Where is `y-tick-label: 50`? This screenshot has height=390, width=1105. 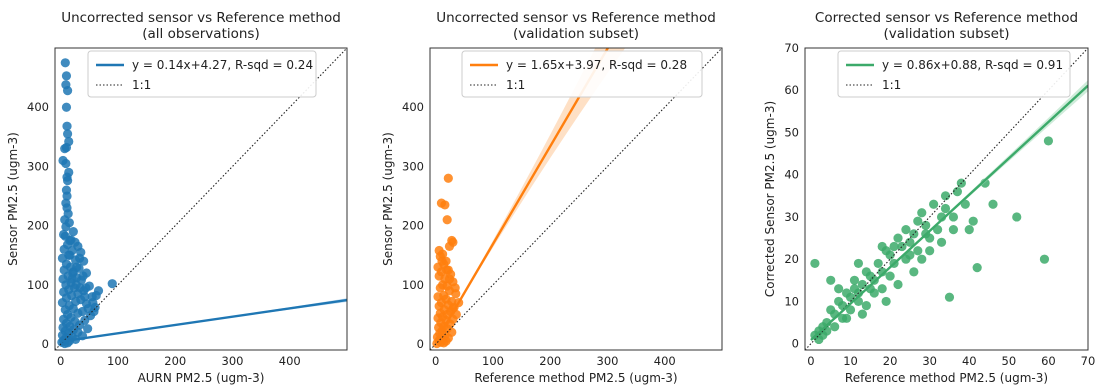
y-tick-label: 50 is located at coordinates (791, 132).